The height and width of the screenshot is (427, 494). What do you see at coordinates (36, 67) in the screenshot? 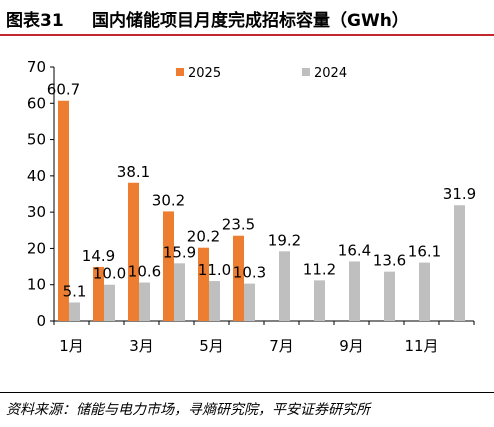
I see `y-tick-label: 70` at bounding box center [36, 67].